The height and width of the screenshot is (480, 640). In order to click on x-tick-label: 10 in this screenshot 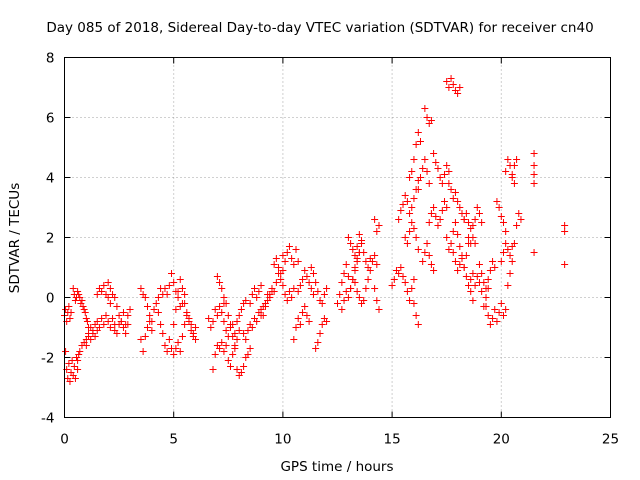, I will do `click(282, 440)`.